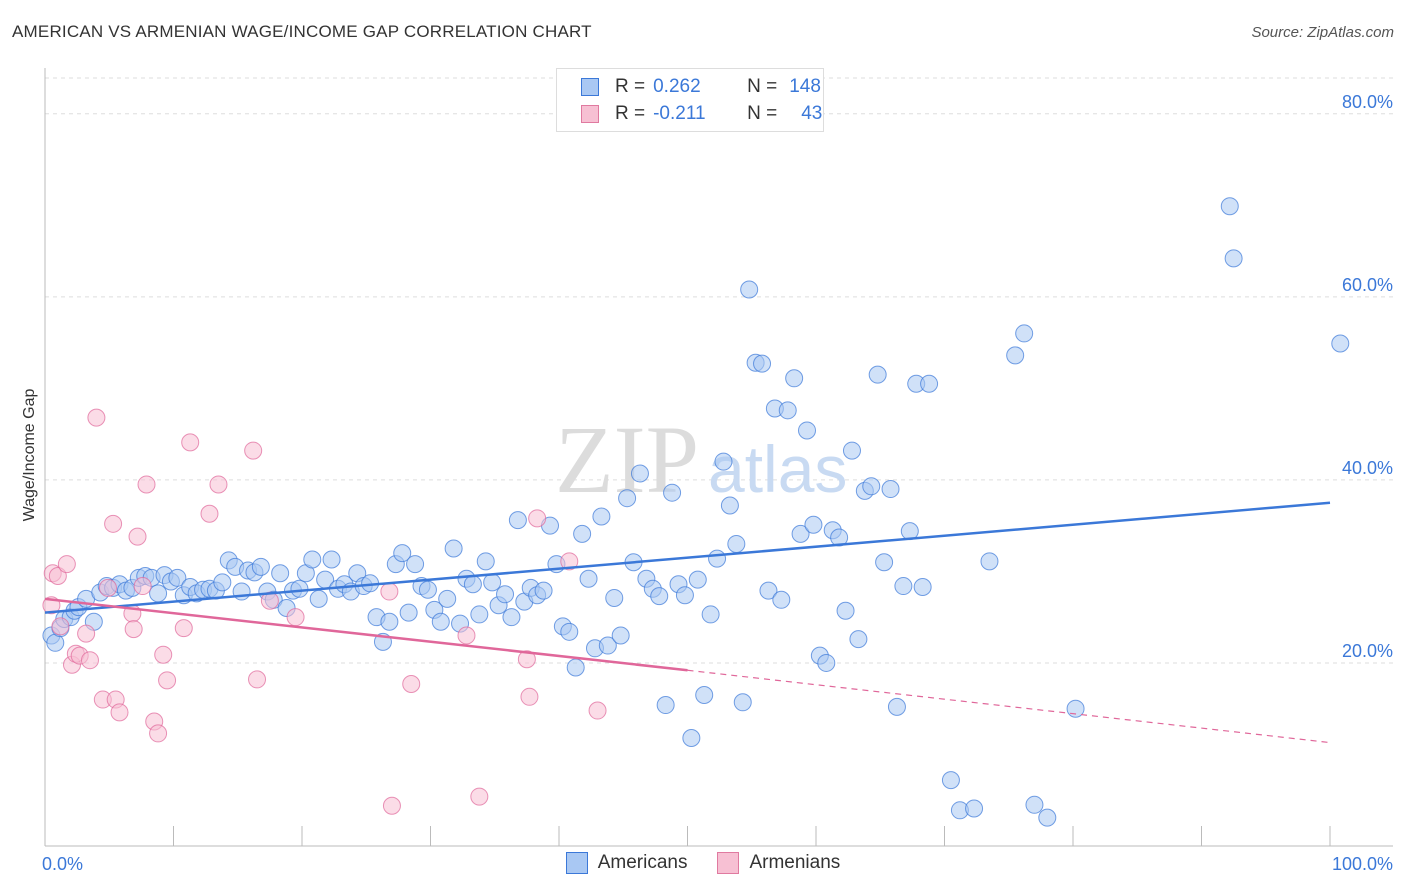  What do you see at coordinates (805, 86) in the screenshot?
I see `n-value: 148` at bounding box center [805, 86].